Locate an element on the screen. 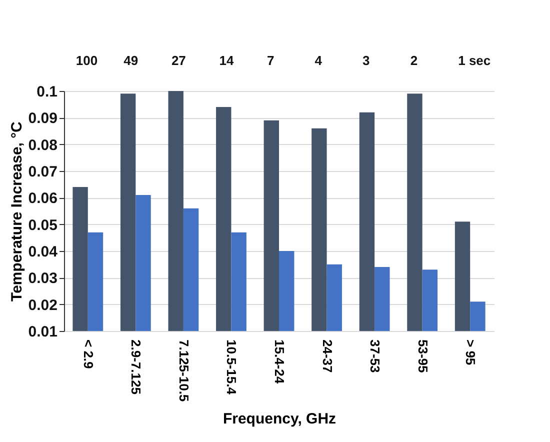  x-tick-label: > 95 is located at coordinates (470, 353).